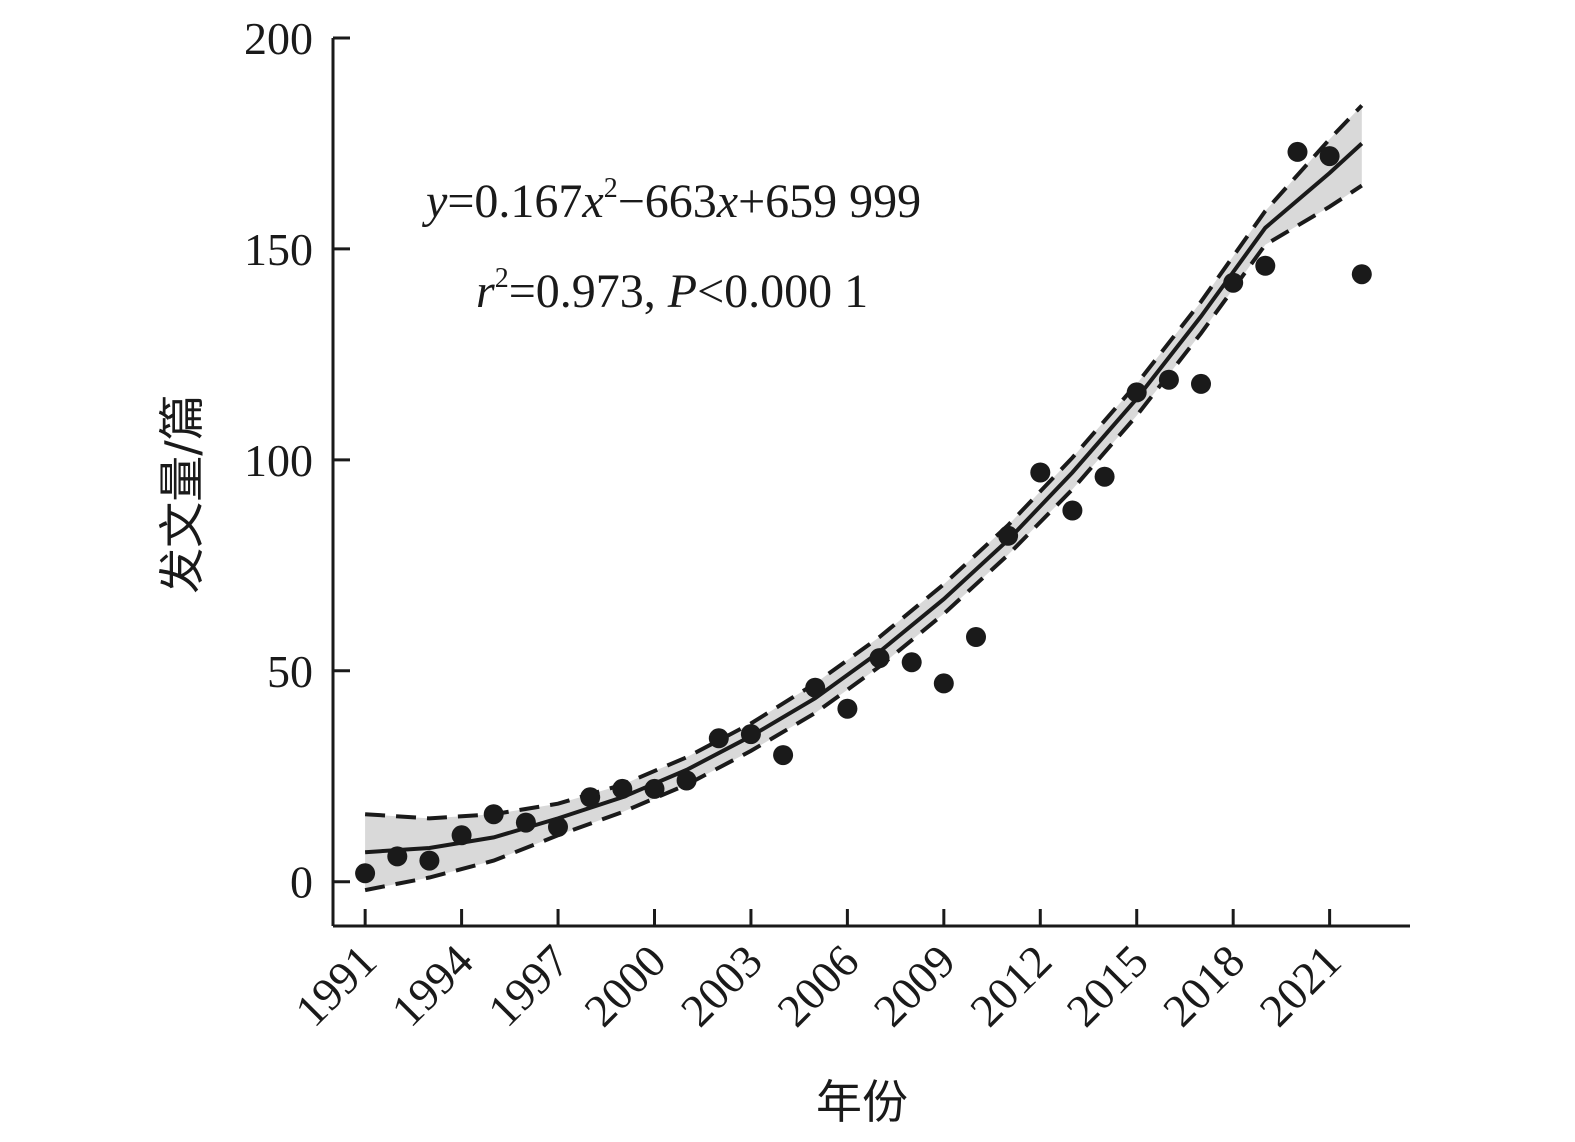 This screenshot has width=1575, height=1142. What do you see at coordinates (278, 460) in the screenshot?
I see `y-tick-label: 100` at bounding box center [278, 460].